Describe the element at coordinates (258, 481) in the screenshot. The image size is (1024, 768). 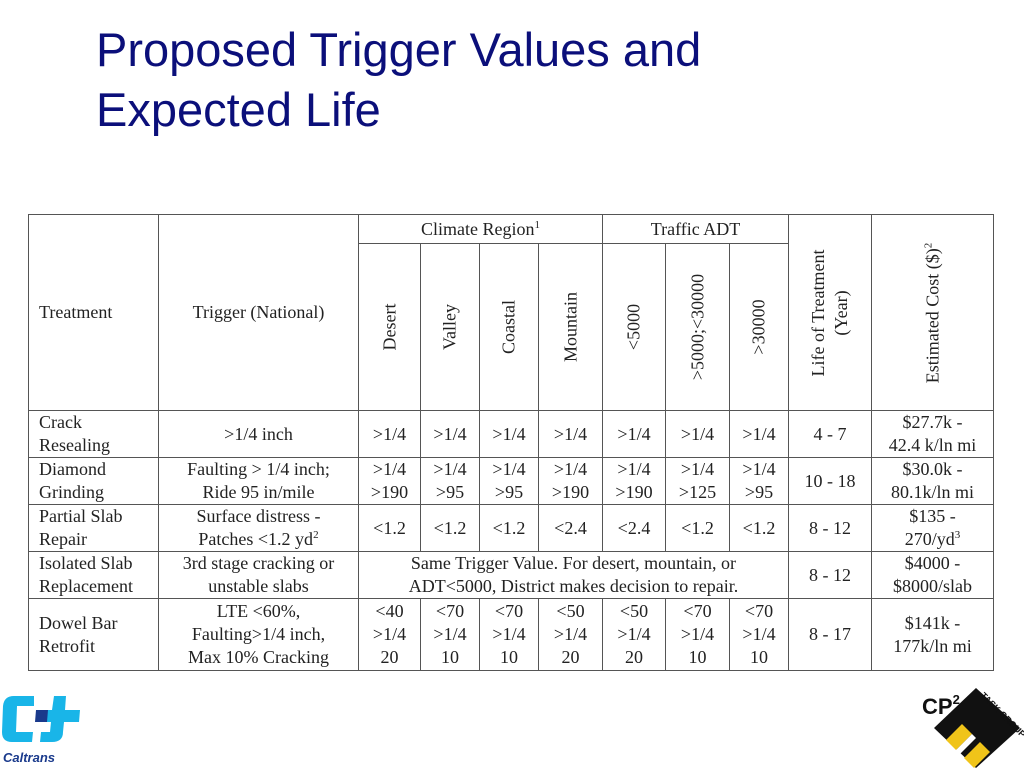
I see `trigger-cell: Faulting > 1/4 inch; Ride 95 in/mile` at that location.